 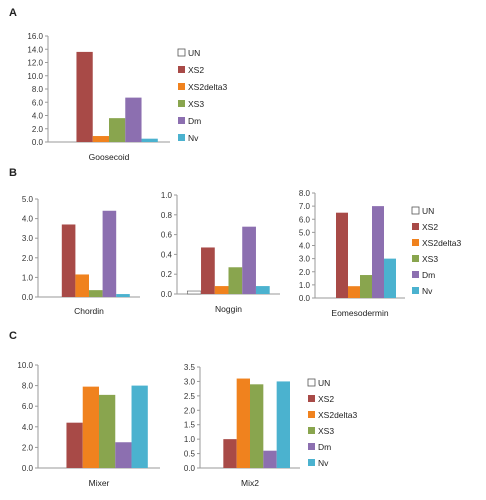 What do you see at coordinates (81, 255) in the screenshot?
I see `chordin-chart: 0.0 1.0 2.0 3.0 4.0 5.0 Chordin` at bounding box center [81, 255].